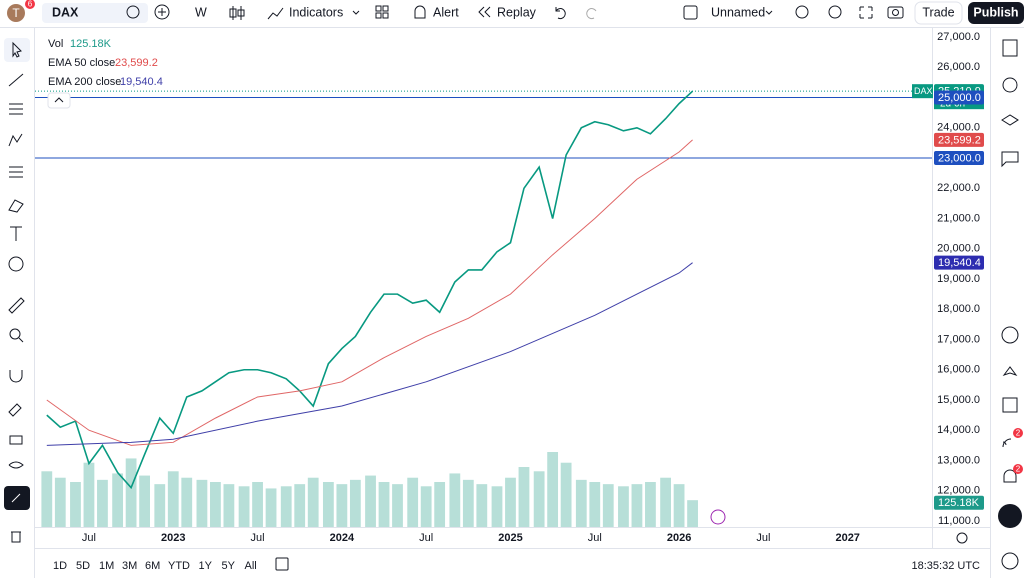 This screenshot has height=583, width=1024. I want to click on bottom-bar: 1D 5D 1M 3M 6M YTD 1Y 5Y All, so click(155, 566).